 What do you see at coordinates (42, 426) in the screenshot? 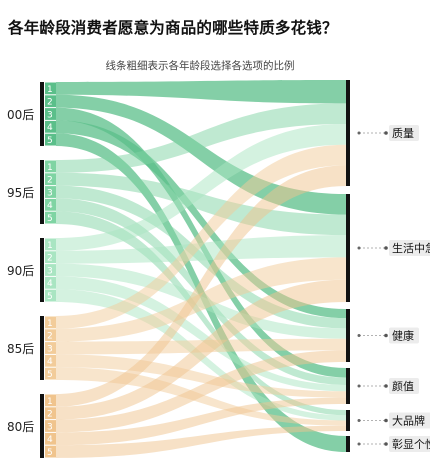
I see `source-bar-80后` at bounding box center [42, 426].